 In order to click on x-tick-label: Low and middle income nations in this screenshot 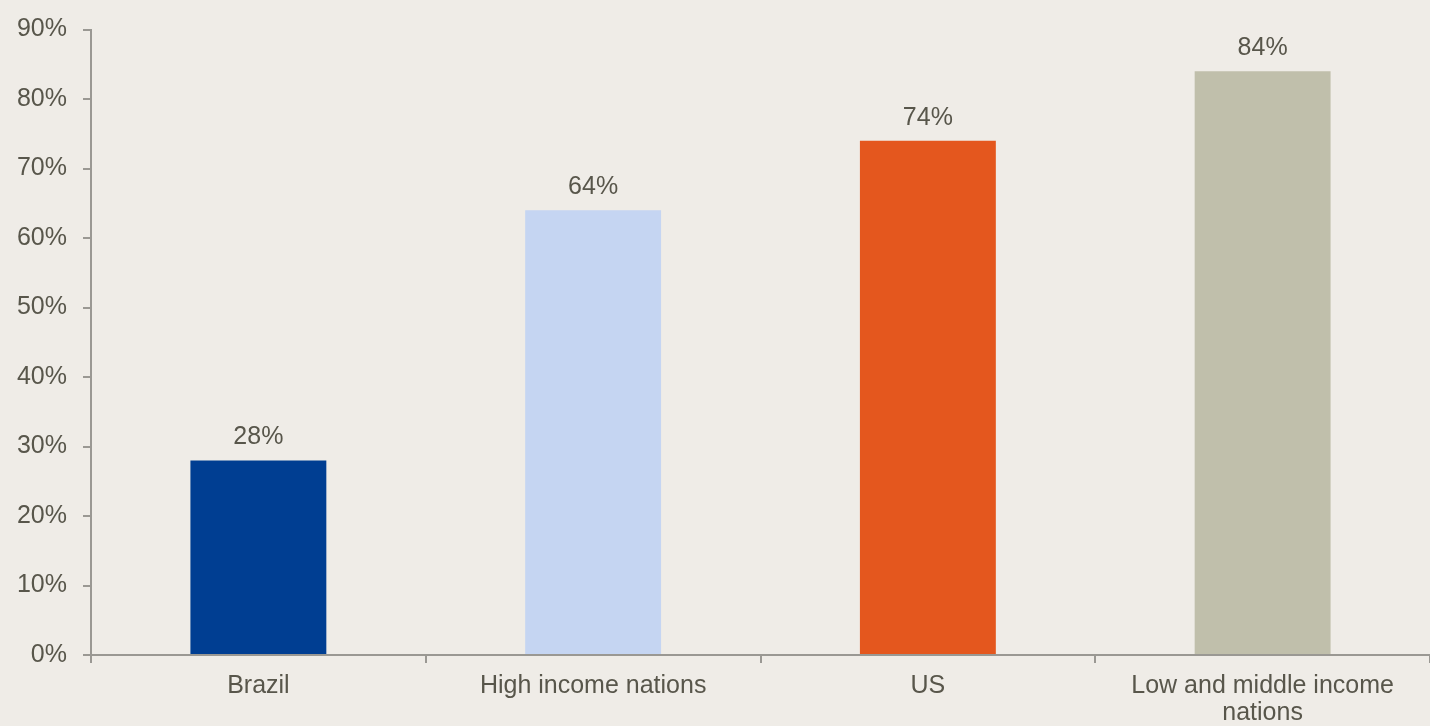, I will do `click(1262, 698)`.